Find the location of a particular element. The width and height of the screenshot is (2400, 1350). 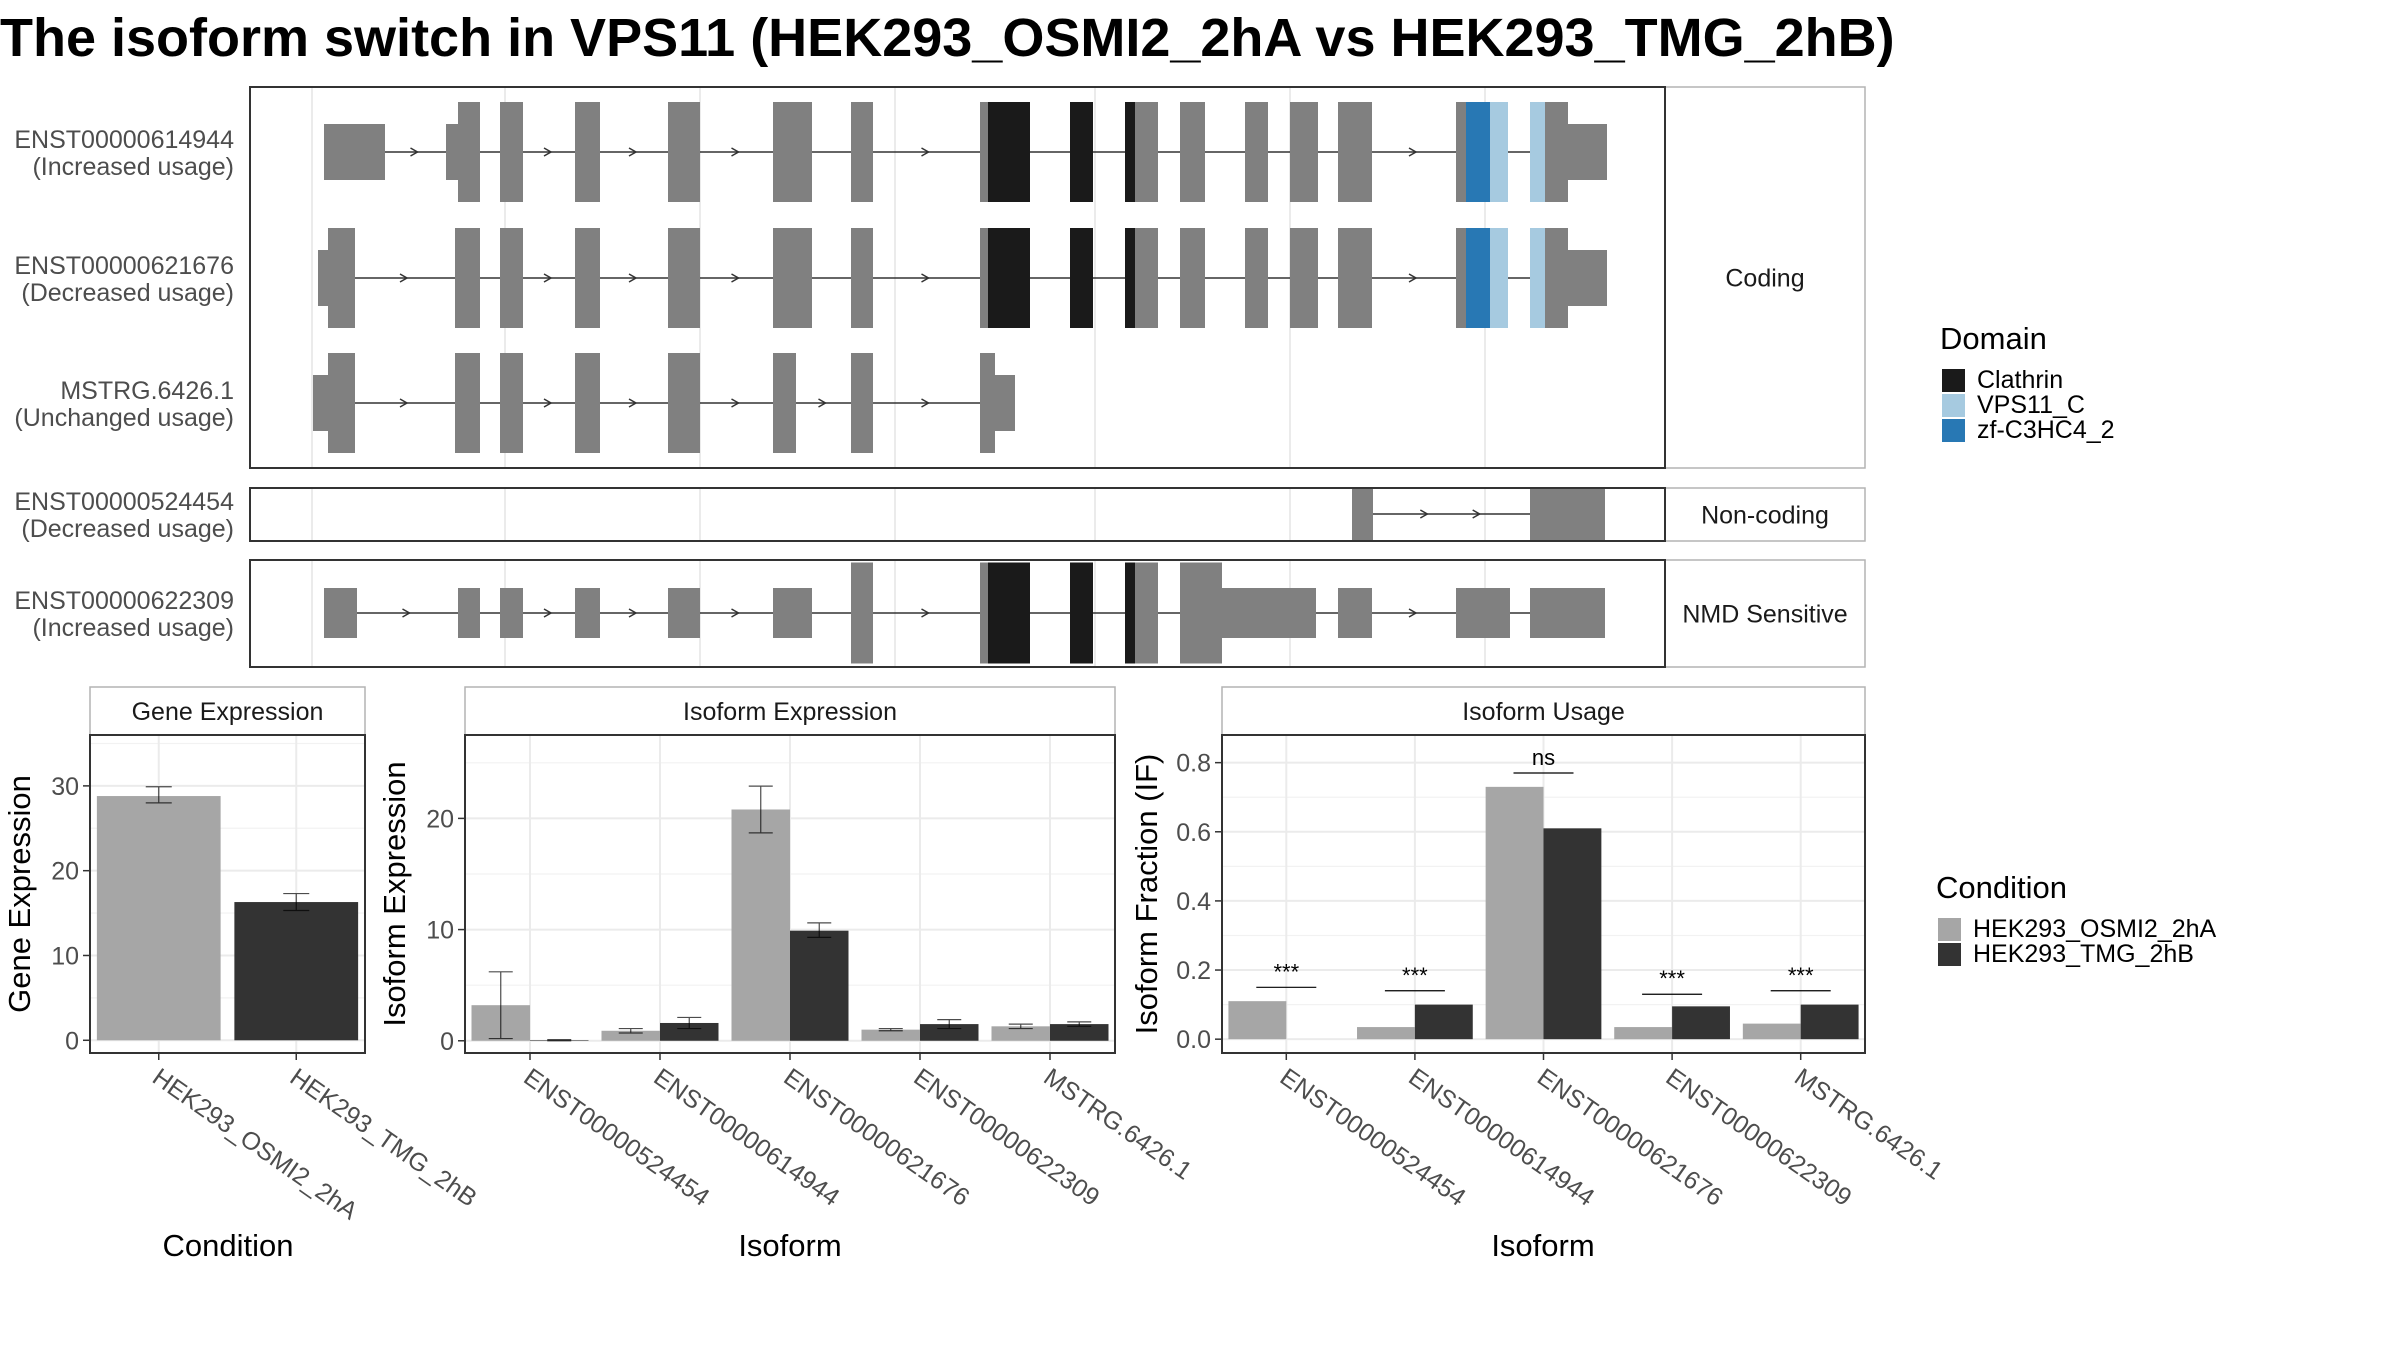

y-tick-label: 0.0 is located at coordinates (1193, 1040).